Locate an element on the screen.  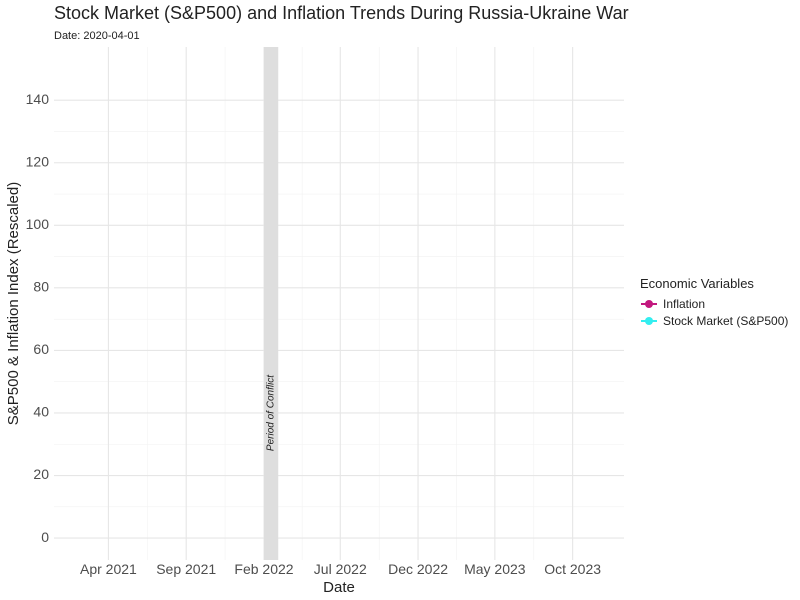
x-tick-label: Apr 2021 is located at coordinates (108, 569).